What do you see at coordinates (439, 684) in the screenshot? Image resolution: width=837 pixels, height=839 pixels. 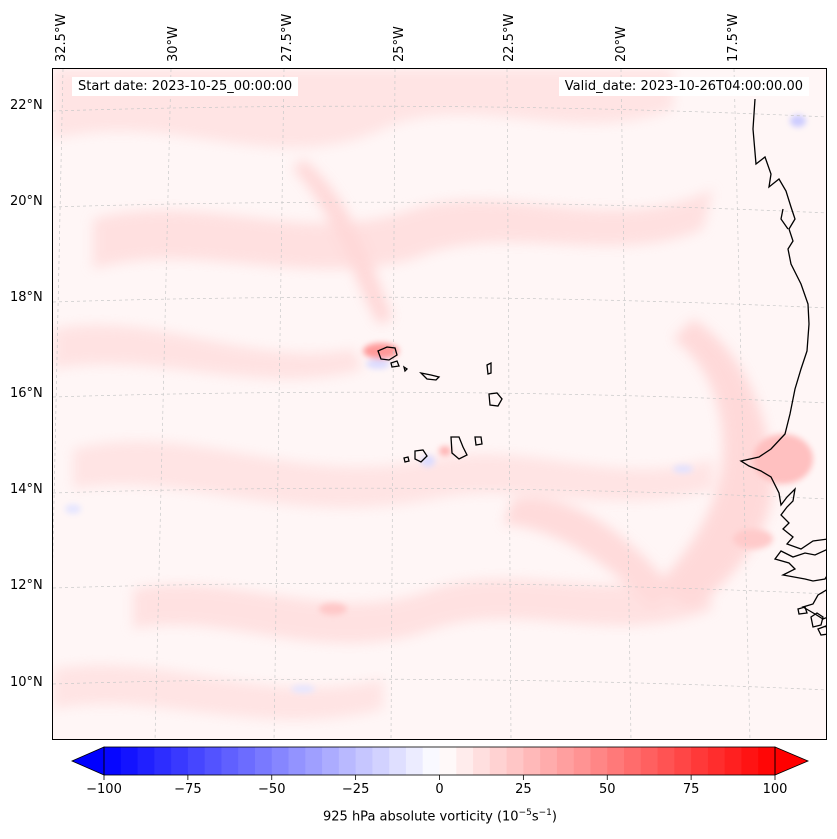 I see `gridline-lat-10n` at bounding box center [439, 684].